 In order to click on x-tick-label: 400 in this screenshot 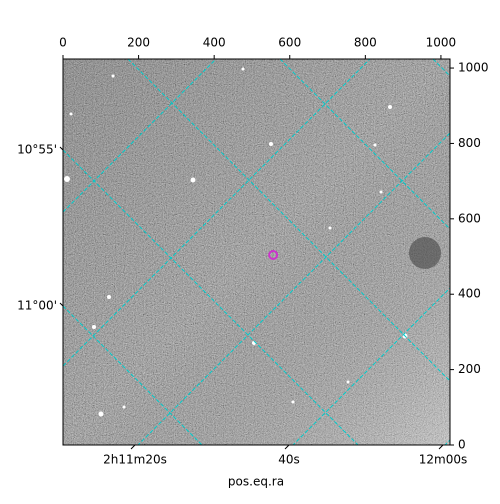, I will do `click(214, 43)`.